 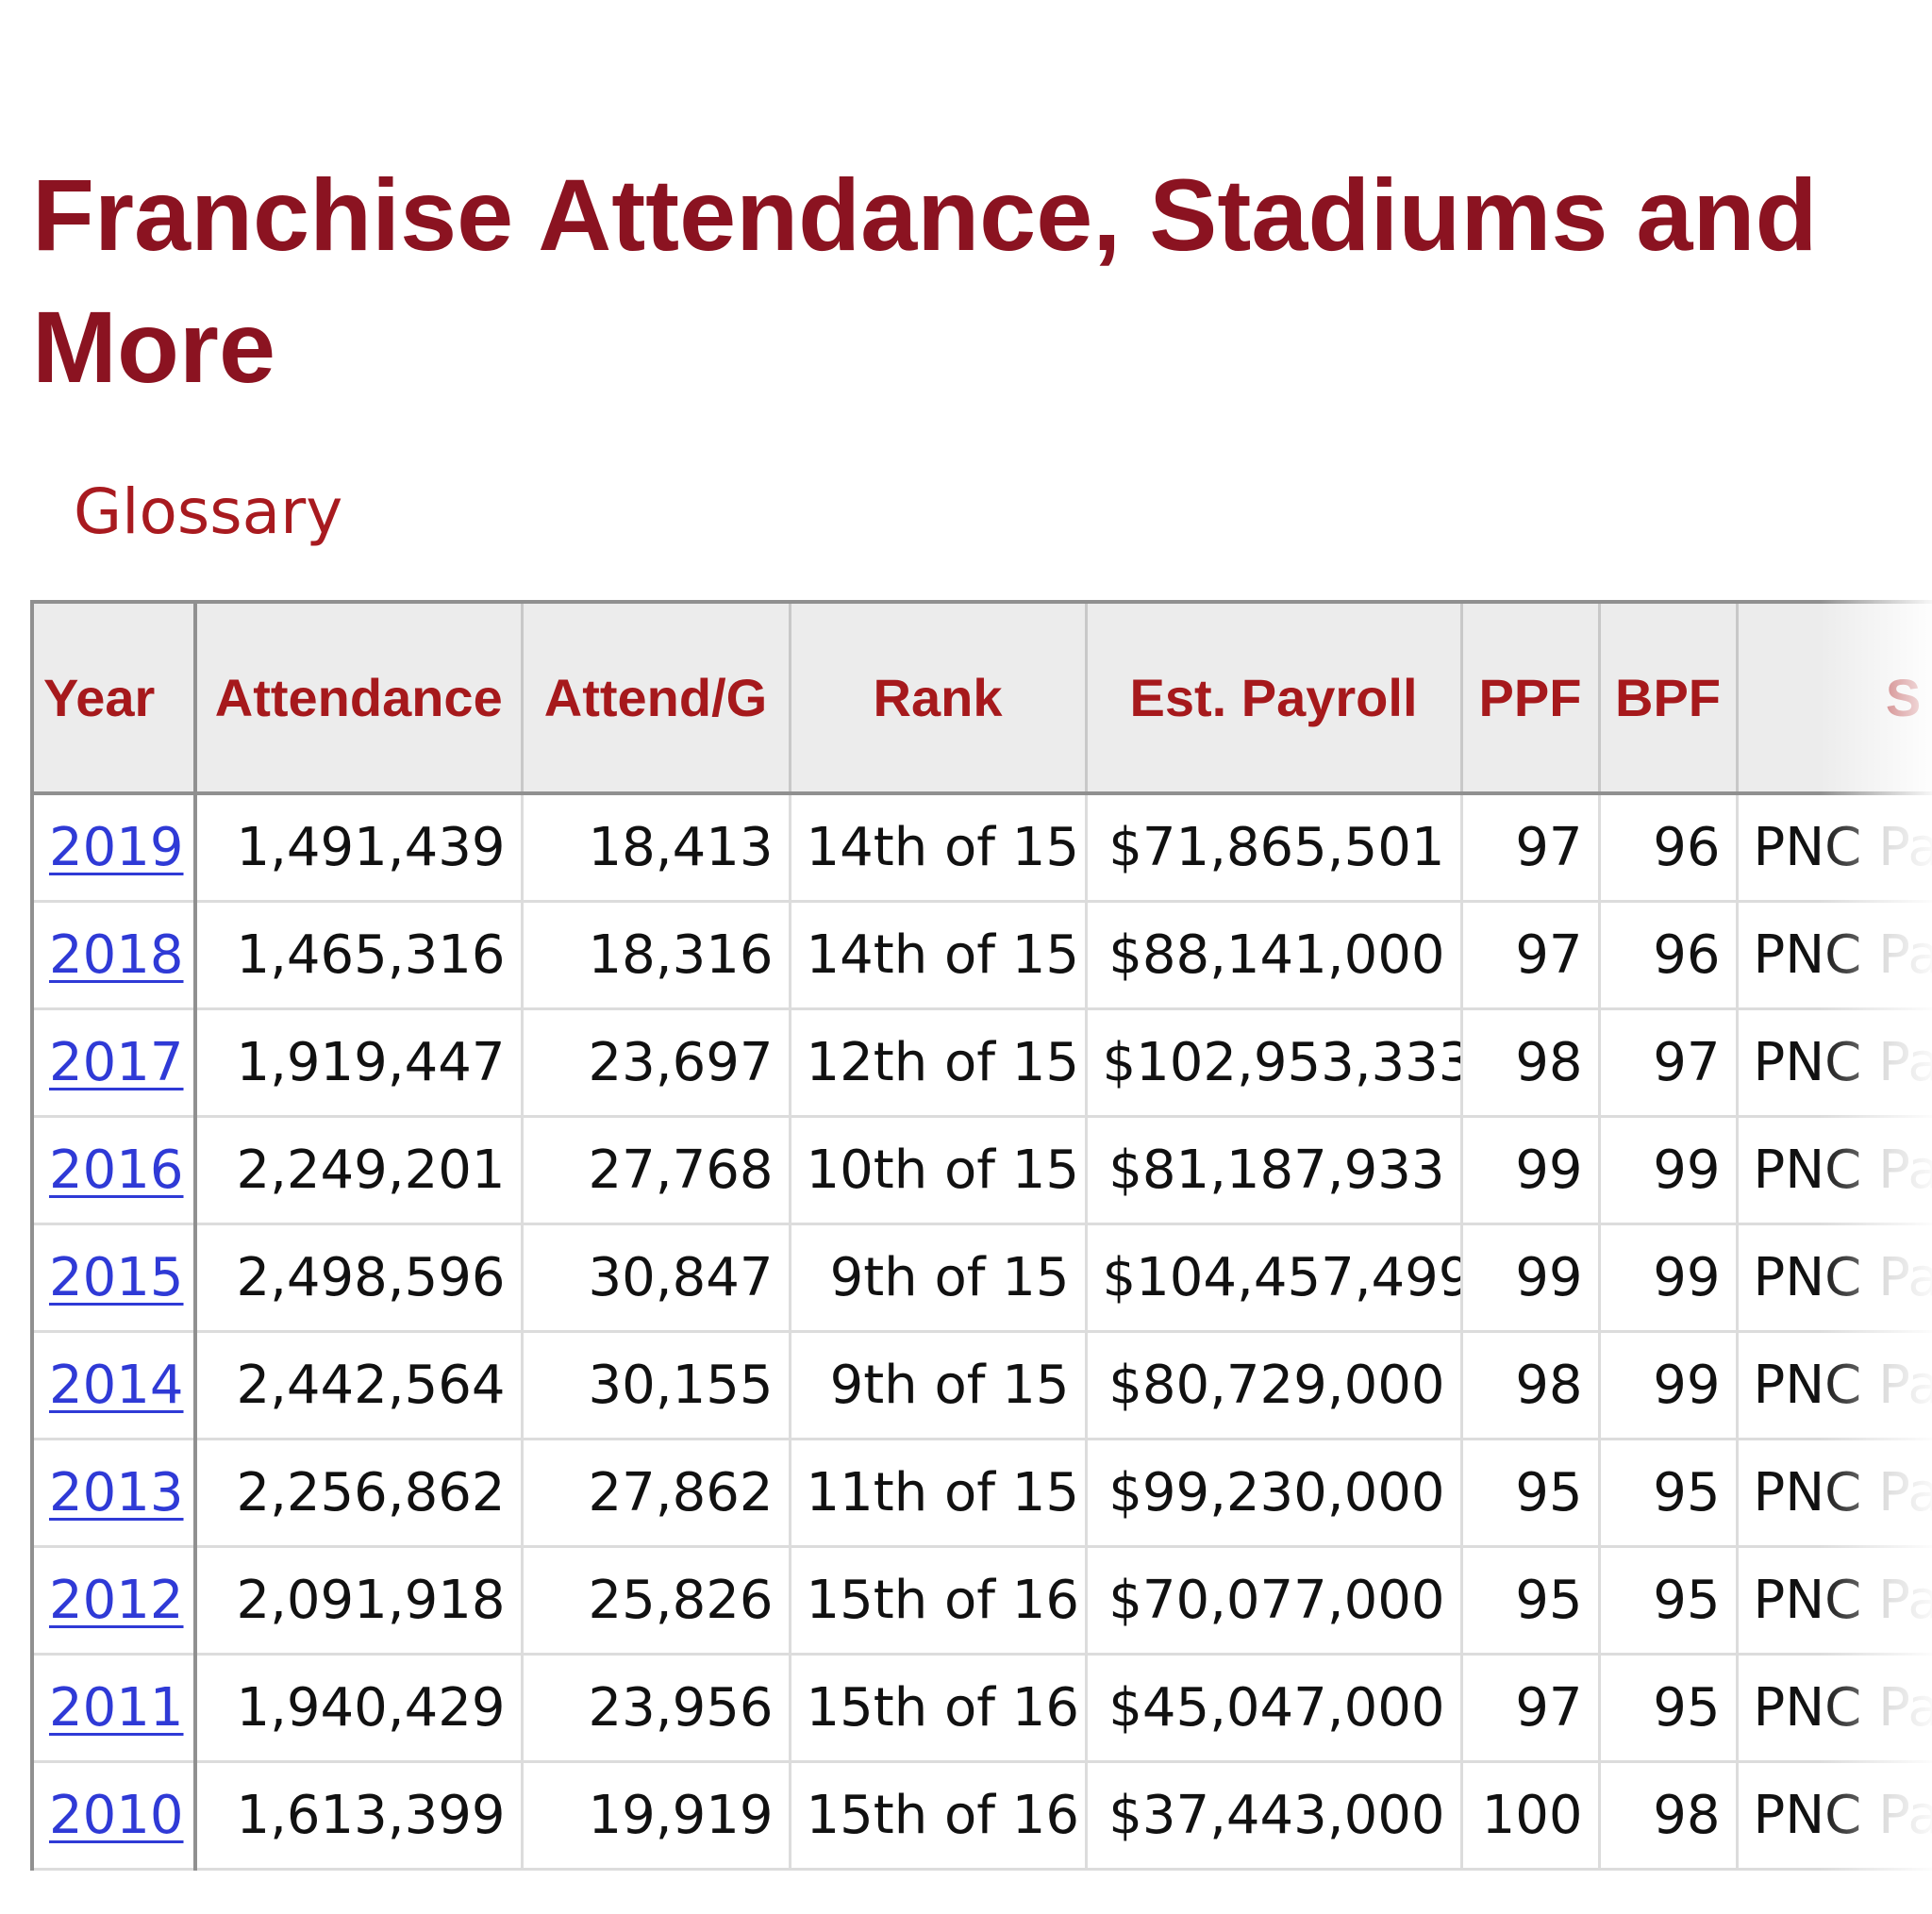 I want to click on year-link: 2019, so click(x=117, y=847).